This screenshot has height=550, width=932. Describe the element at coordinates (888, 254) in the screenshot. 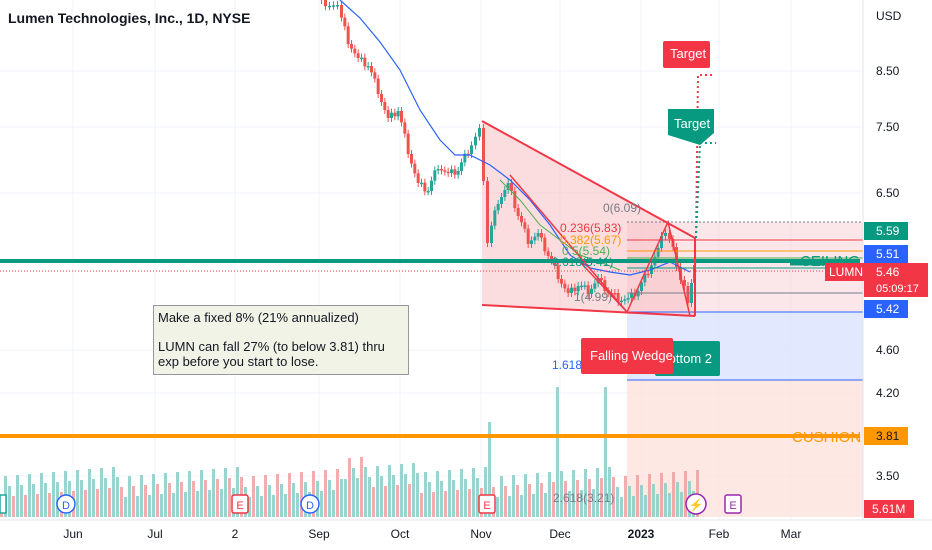

I see `svg-text: 5.51` at that location.